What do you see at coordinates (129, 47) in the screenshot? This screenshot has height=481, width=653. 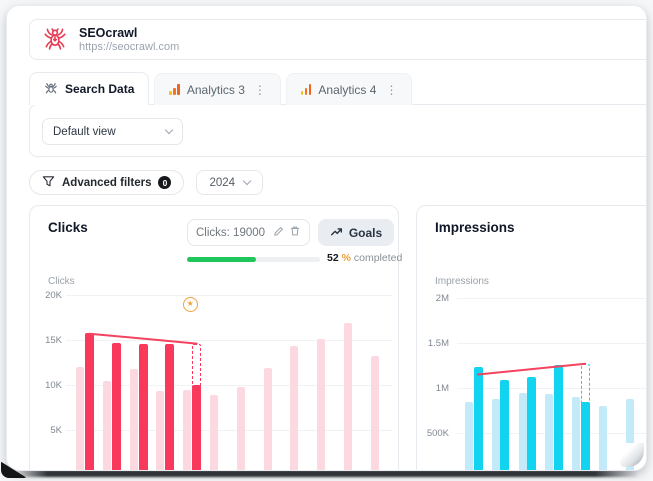 I see `site-url: https://seocrawl.com` at bounding box center [129, 47].